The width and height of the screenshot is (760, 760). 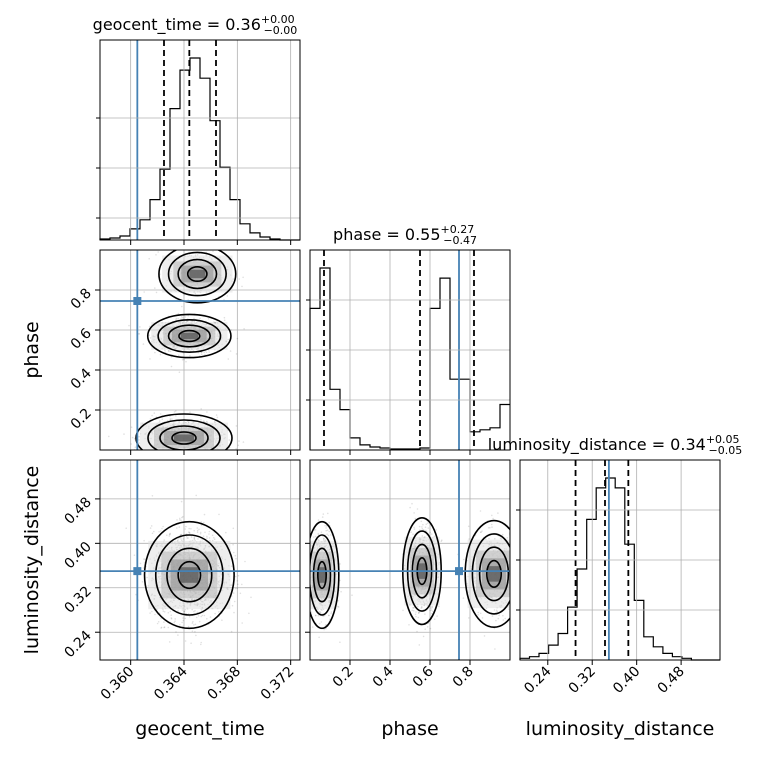 I want to click on y-tick-label: 0.40, so click(x=77, y=555).